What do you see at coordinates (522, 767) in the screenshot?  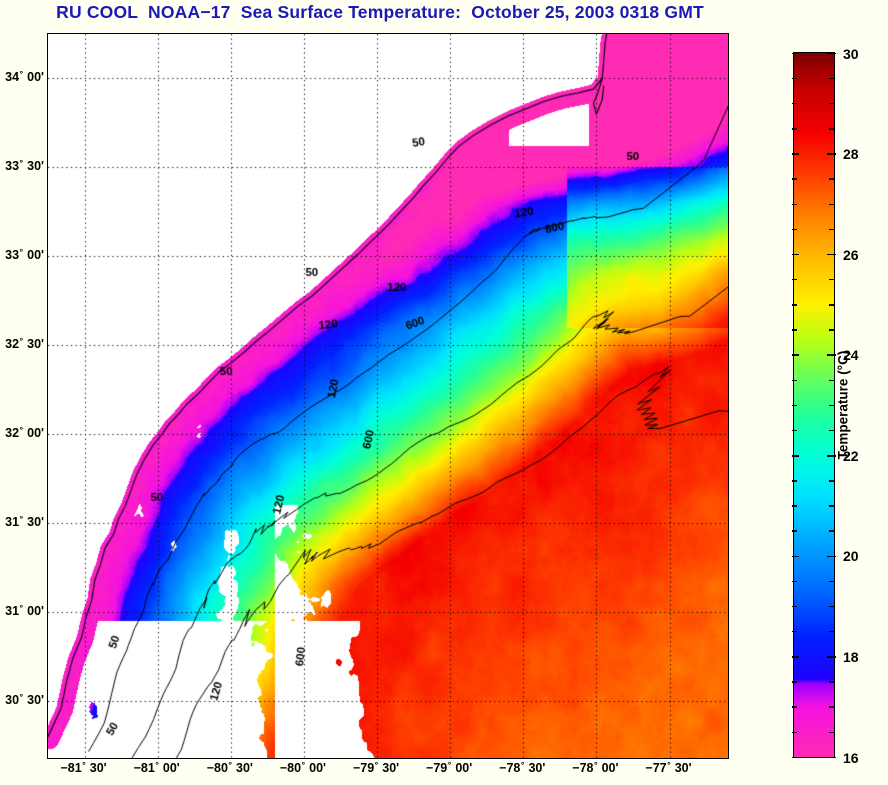 I see `longitude-tick-label: −78° 30'` at bounding box center [522, 767].